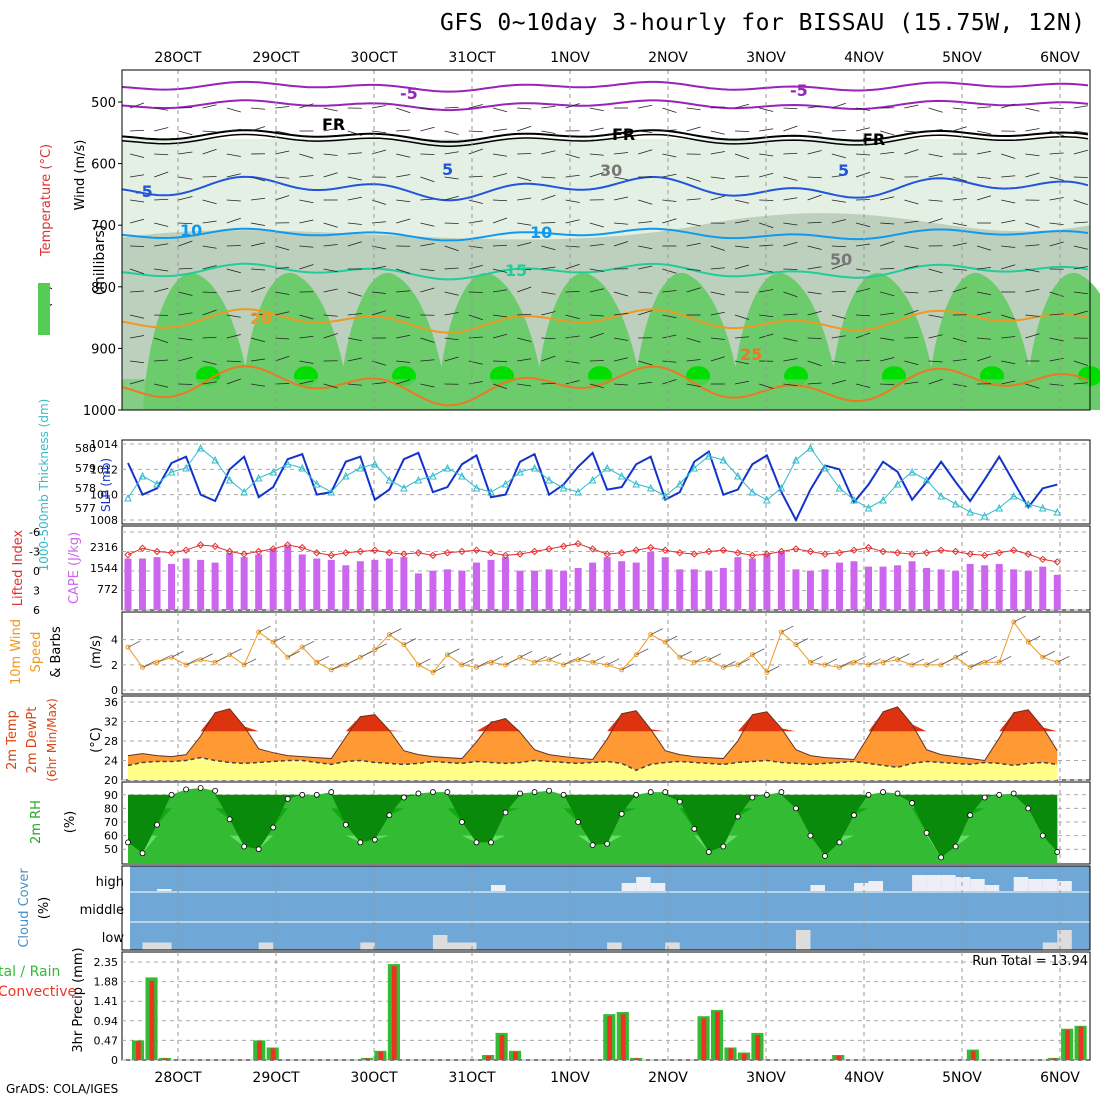 Image resolution: width=1100 pixels, height=1100 pixels. What do you see at coordinates (114, 1060) in the screenshot?
I see `precip-tick-label: 0` at bounding box center [114, 1060].